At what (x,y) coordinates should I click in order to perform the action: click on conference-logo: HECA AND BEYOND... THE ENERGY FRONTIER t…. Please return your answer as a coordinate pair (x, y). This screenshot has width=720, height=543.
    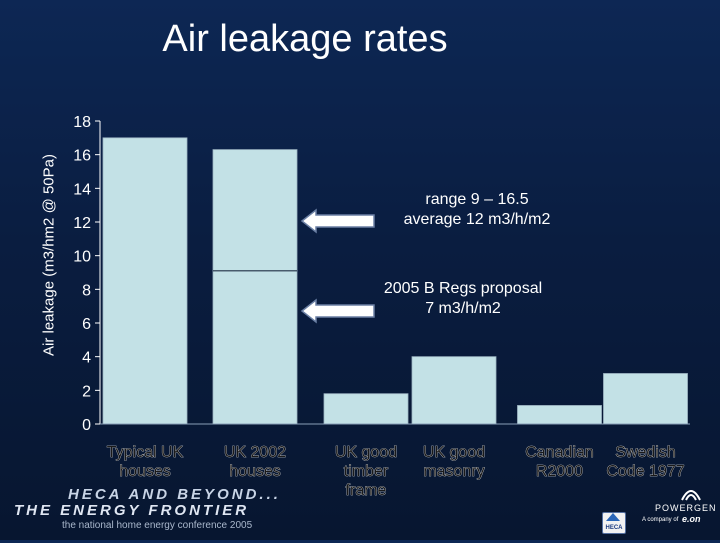
    Looking at the image, I should click on (160, 510).